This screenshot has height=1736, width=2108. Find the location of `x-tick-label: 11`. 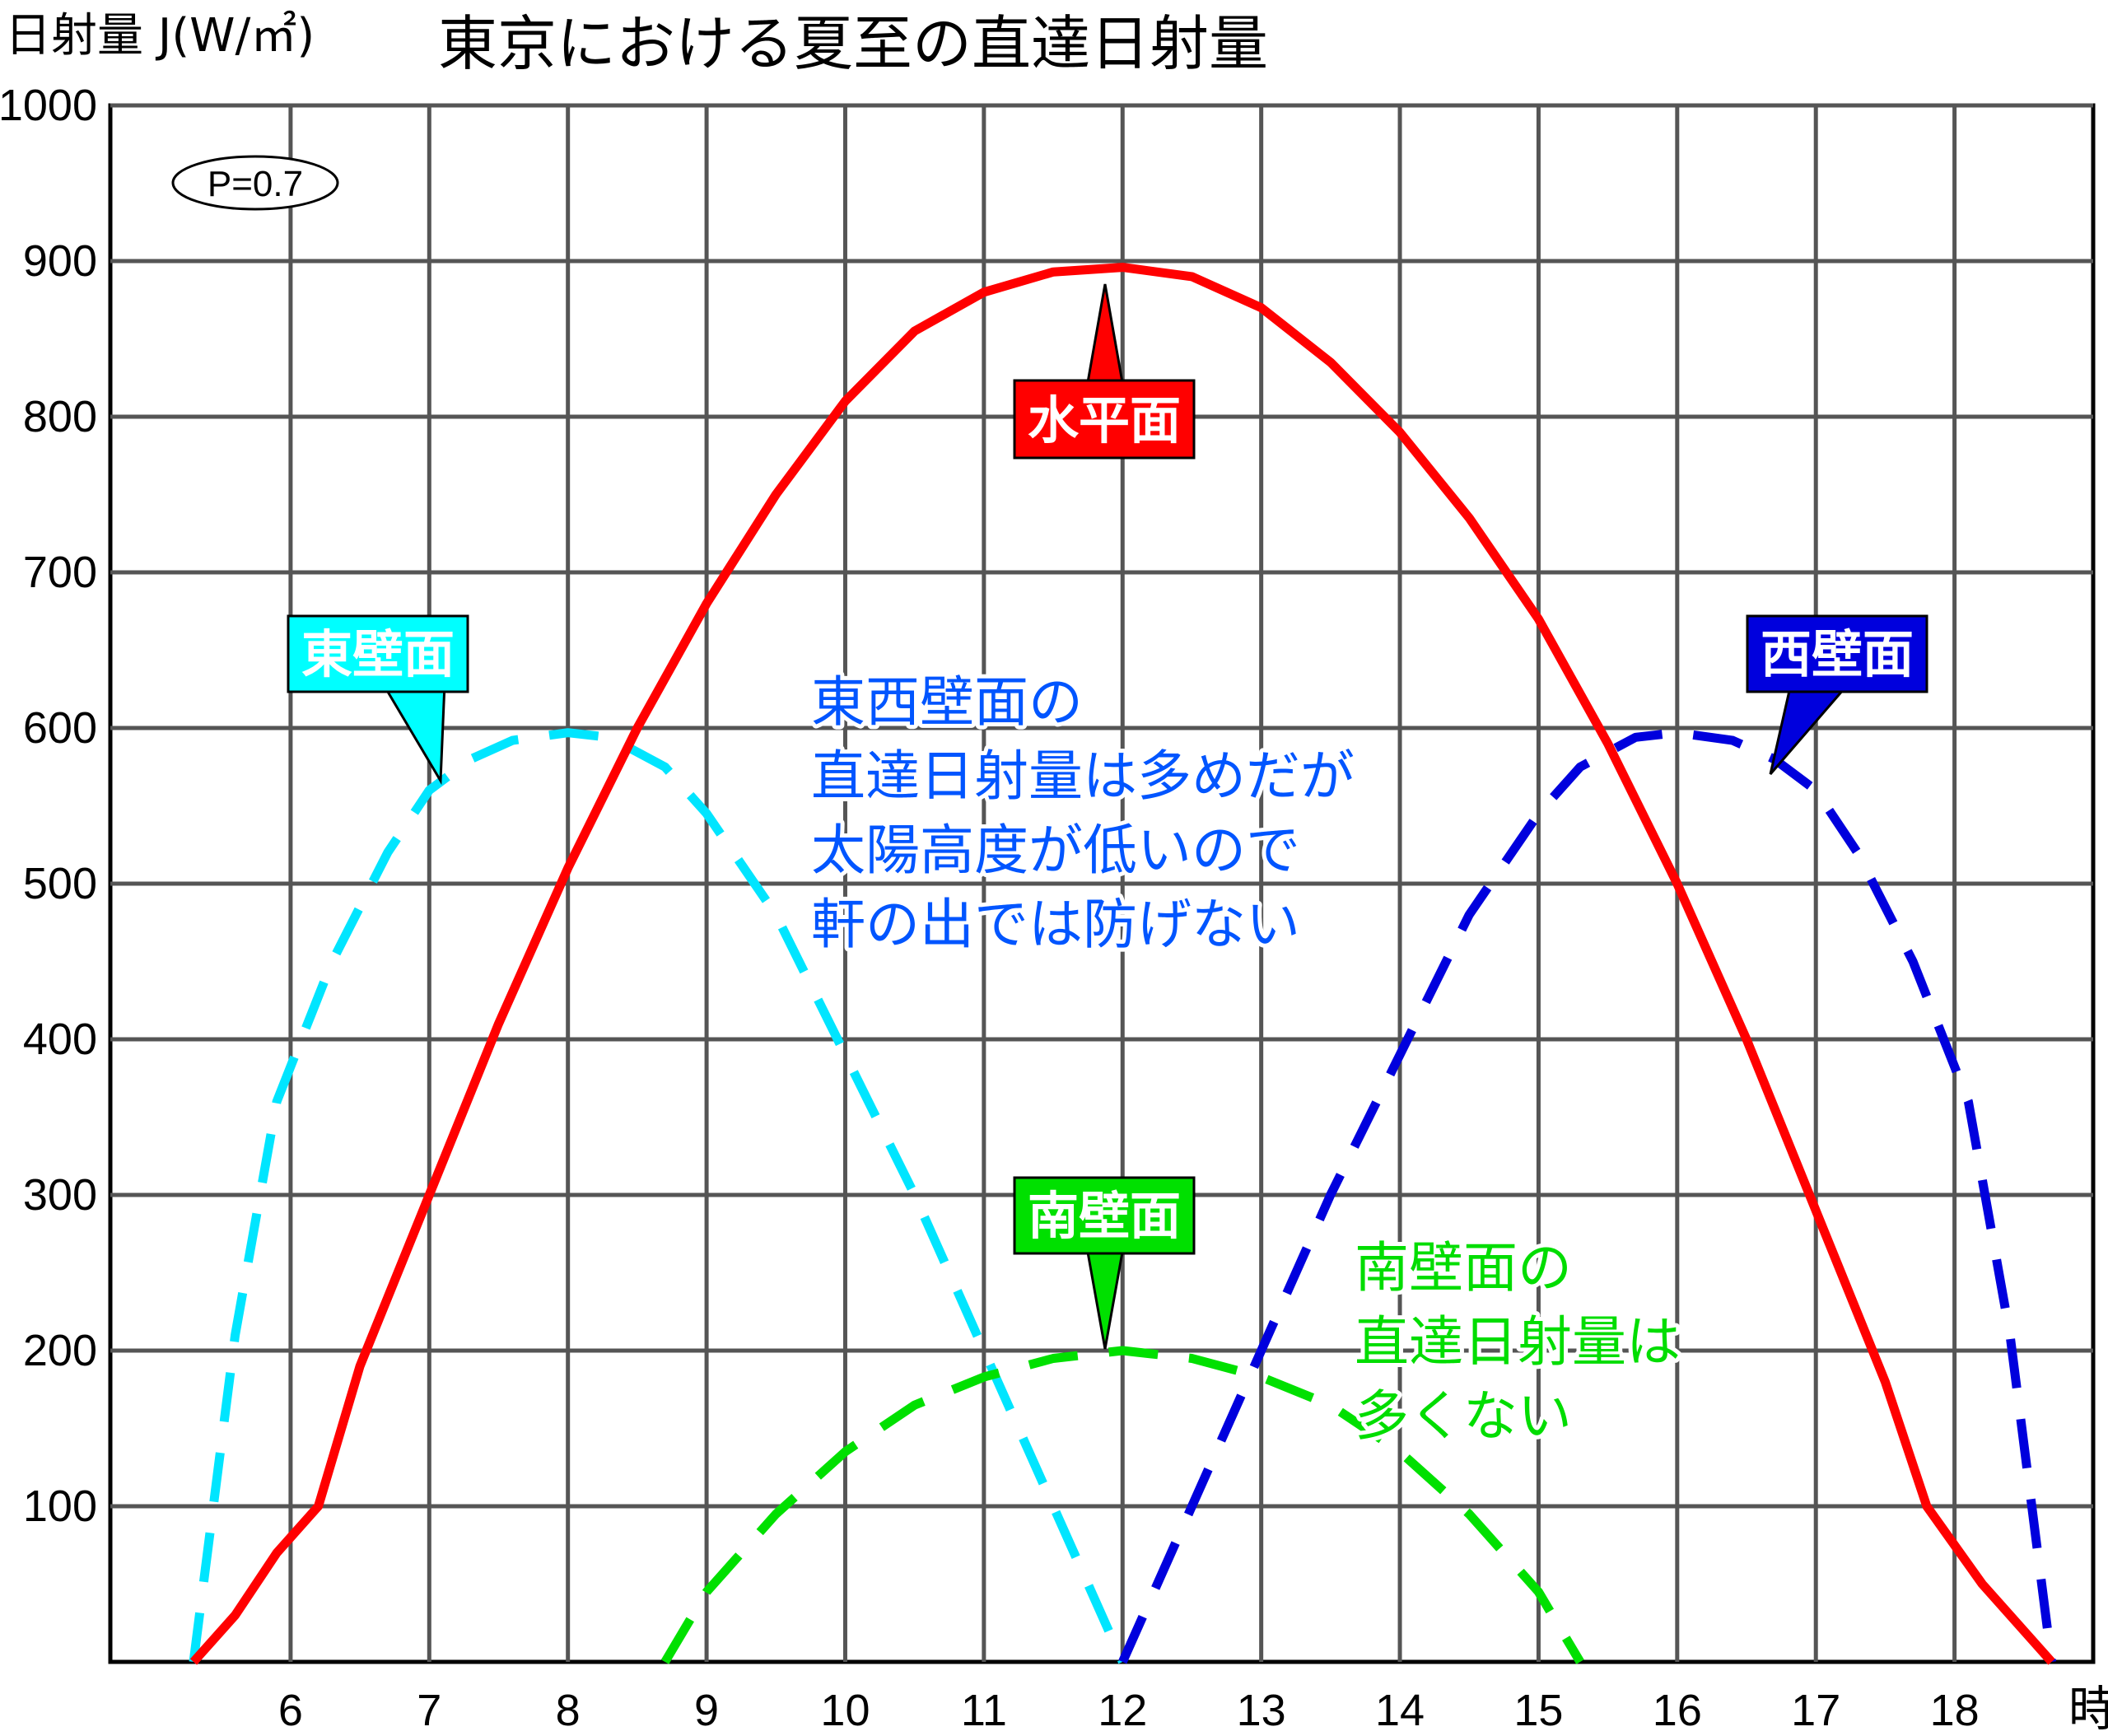

x-tick-label: 11 is located at coordinates (984, 1710).